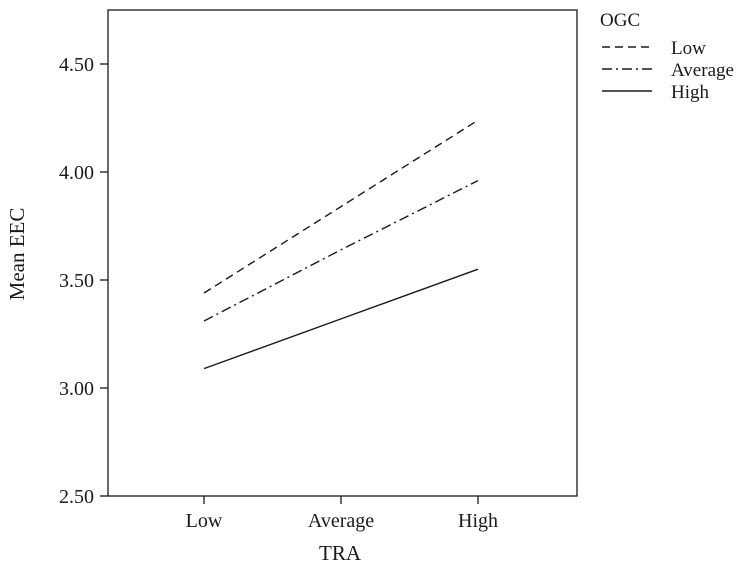 This screenshot has height=565, width=742. What do you see at coordinates (690, 92) in the screenshot?
I see `legend-label-high: High` at bounding box center [690, 92].